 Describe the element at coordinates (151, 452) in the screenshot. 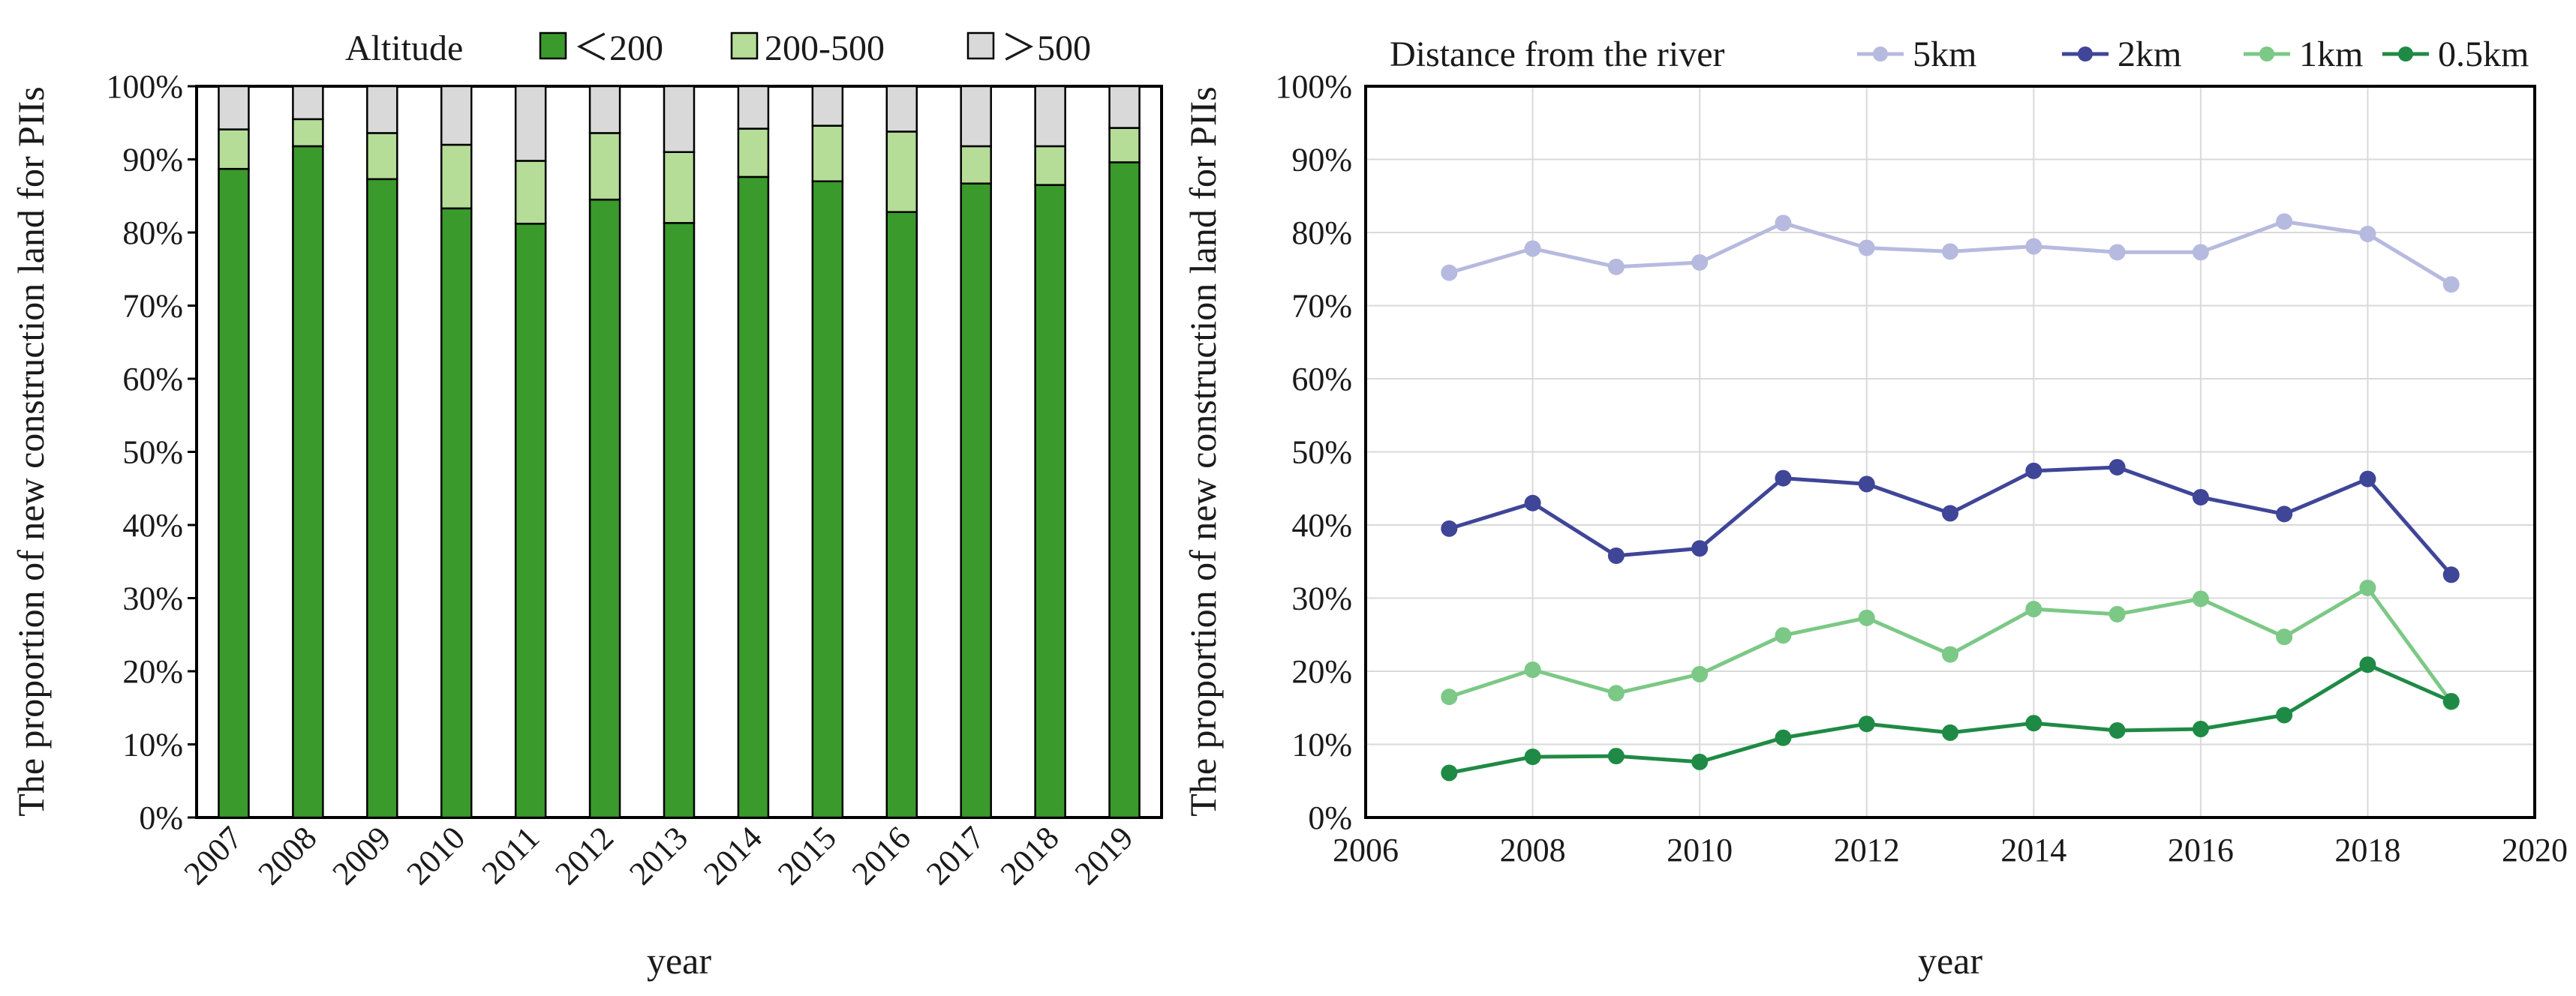

I see `bar-y-axis-ticks: 0% 10% 20% 30% 40% 50% 60% 70% 80% 90% 100%` at that location.